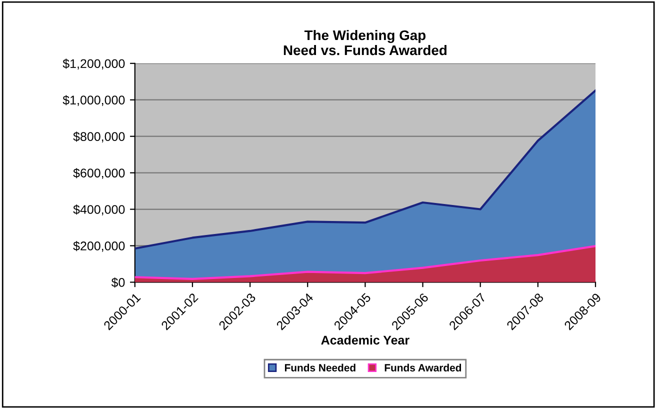 This screenshot has height=409, width=658. I want to click on chart-title: The Widening Gap Need vs. Funds Awarded, so click(365, 43).